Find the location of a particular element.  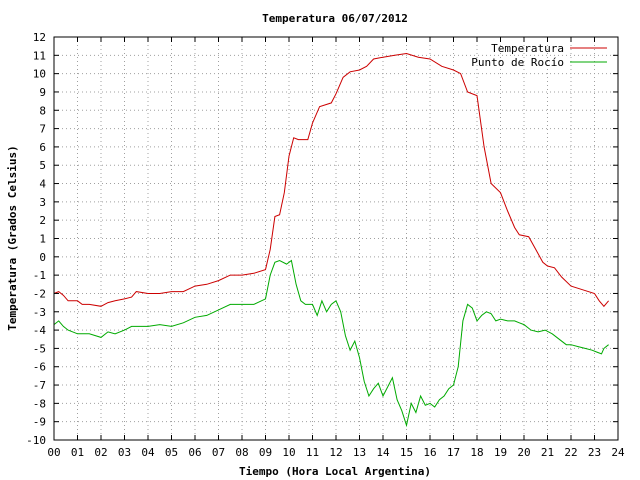

y-tick-label: 4 is located at coordinates (42, 184).